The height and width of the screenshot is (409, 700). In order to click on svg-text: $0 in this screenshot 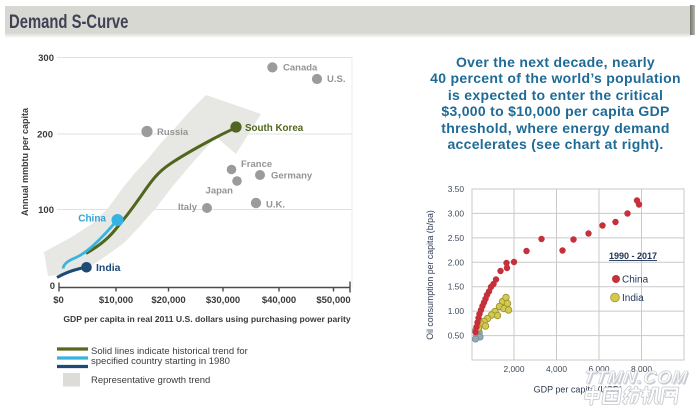, I will do `click(58, 300)`.